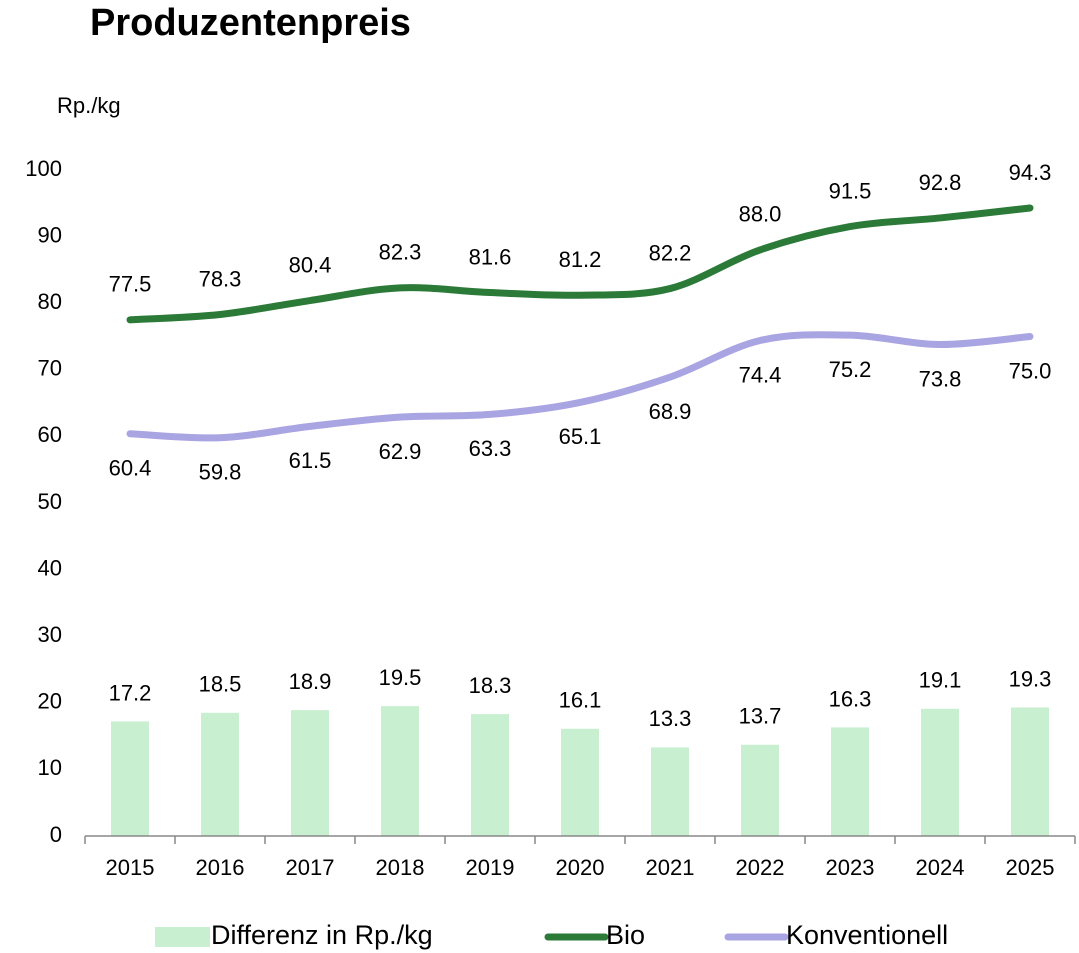 This screenshot has width=1079, height=953. What do you see at coordinates (670, 867) in the screenshot?
I see `x-tick-label: 2021` at bounding box center [670, 867].